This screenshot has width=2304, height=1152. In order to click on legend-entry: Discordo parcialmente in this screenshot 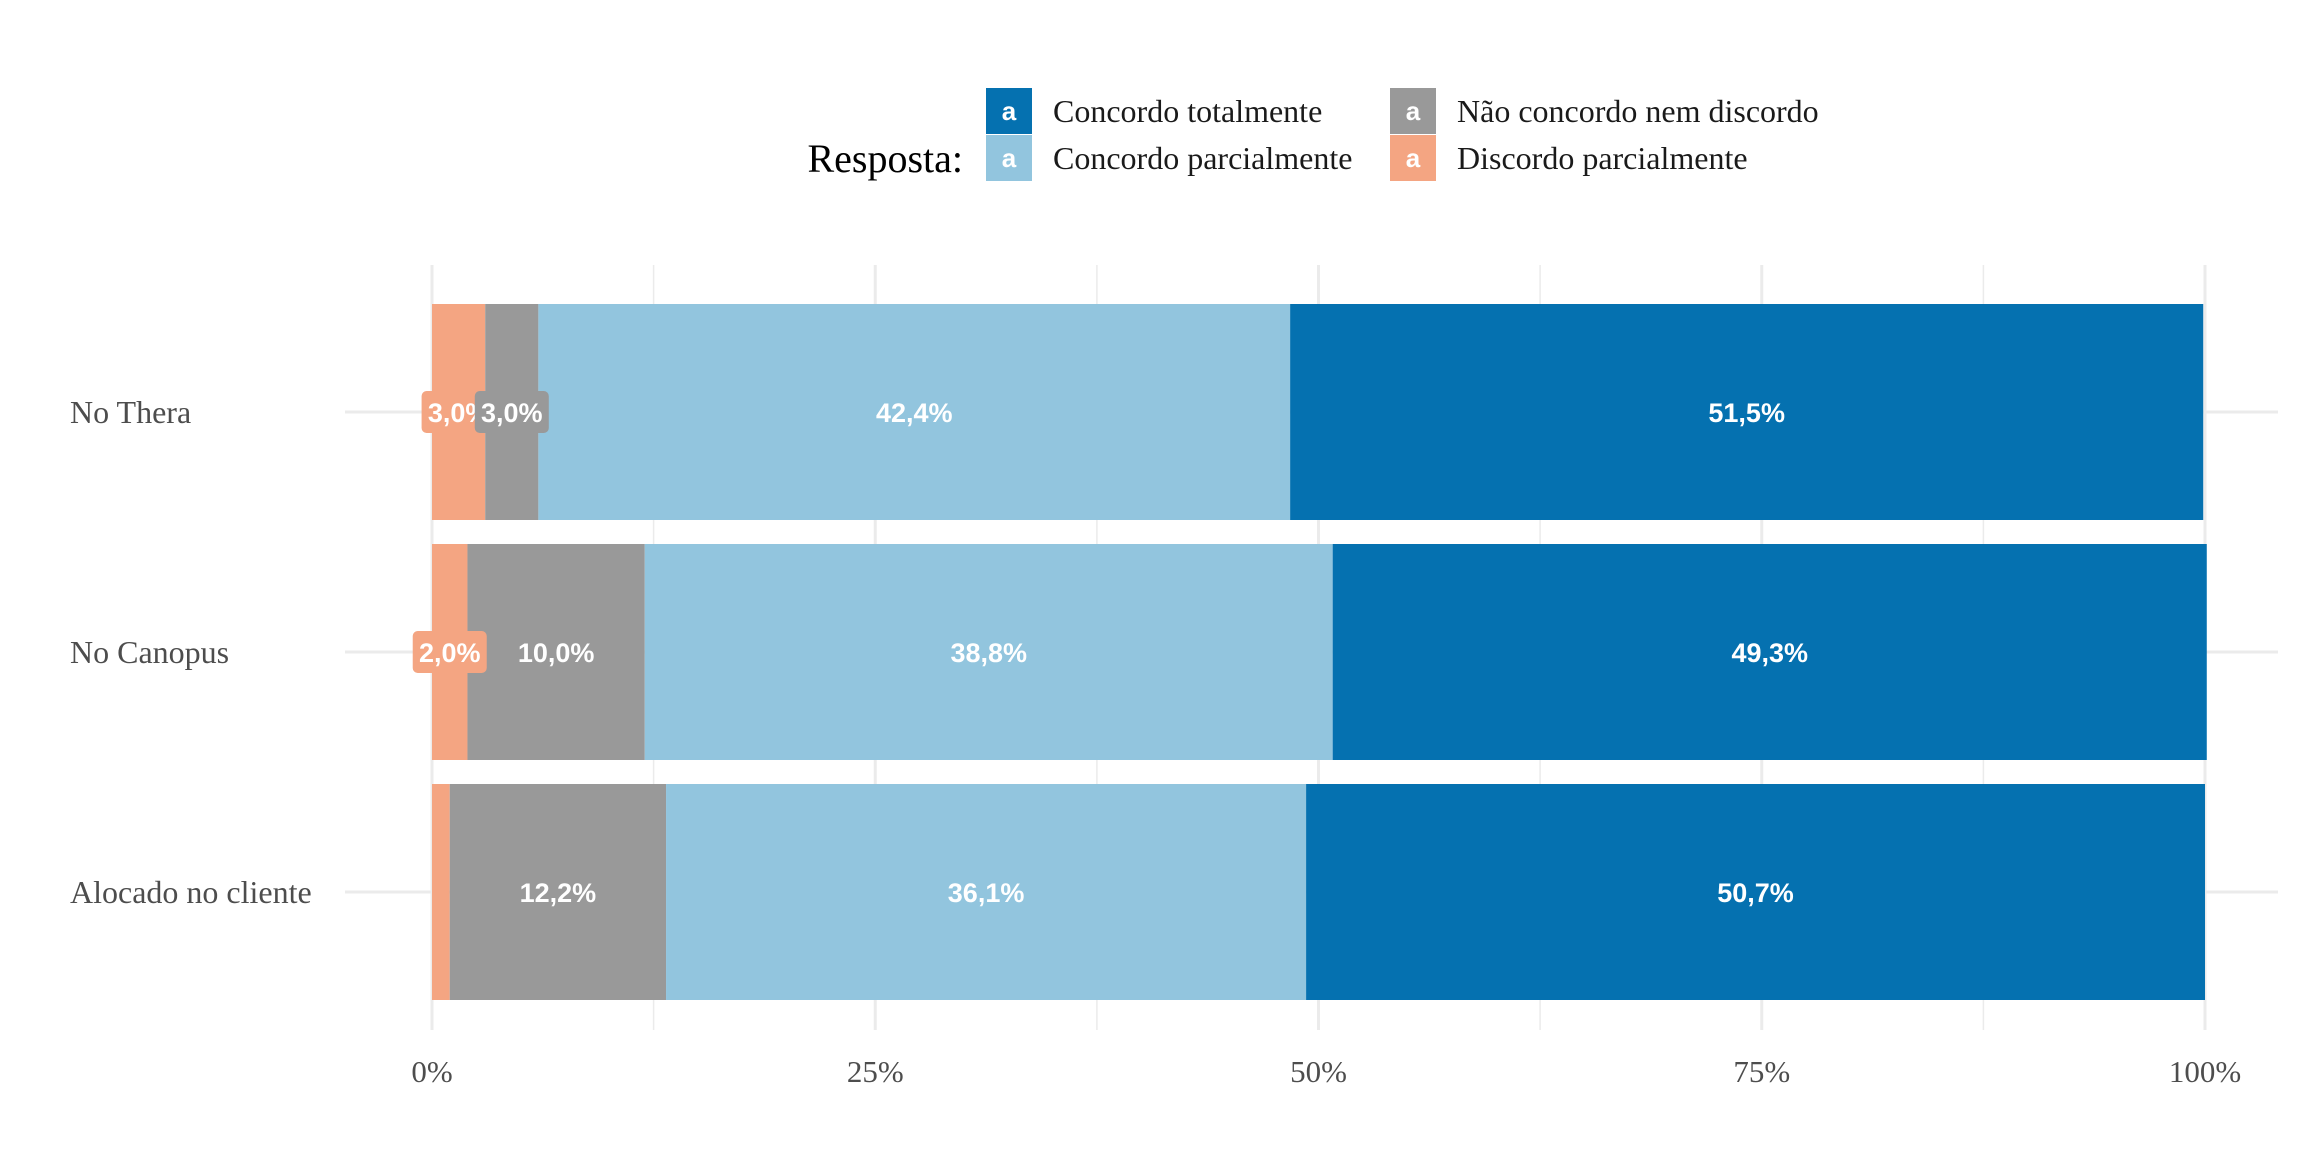, I will do `click(1602, 158)`.